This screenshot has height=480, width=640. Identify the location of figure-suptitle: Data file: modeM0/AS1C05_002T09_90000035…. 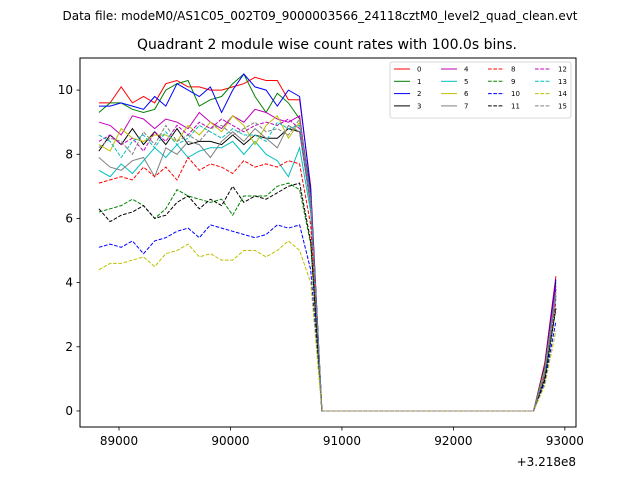
(319, 16).